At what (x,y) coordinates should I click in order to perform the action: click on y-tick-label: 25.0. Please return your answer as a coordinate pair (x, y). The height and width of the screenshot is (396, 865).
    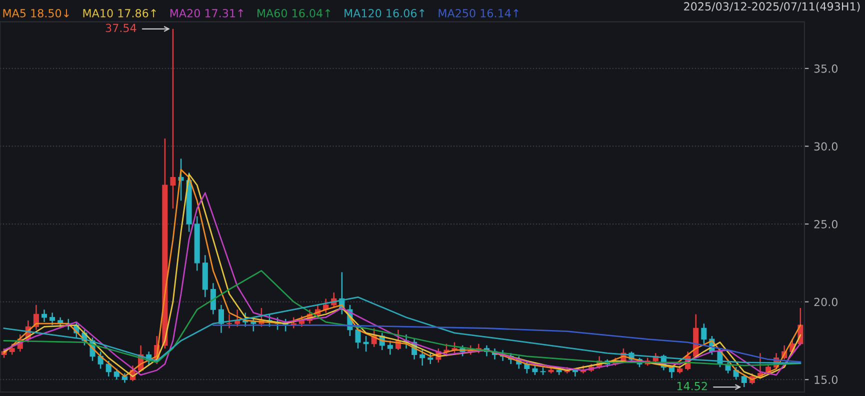
    Looking at the image, I should click on (826, 224).